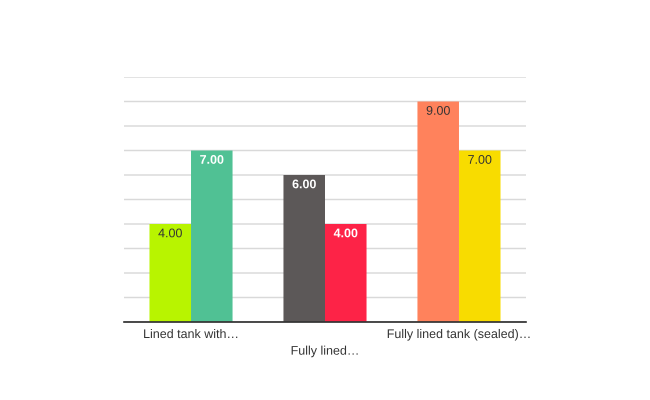  What do you see at coordinates (304, 183) in the screenshot?
I see `data-label: 6.00` at bounding box center [304, 183].